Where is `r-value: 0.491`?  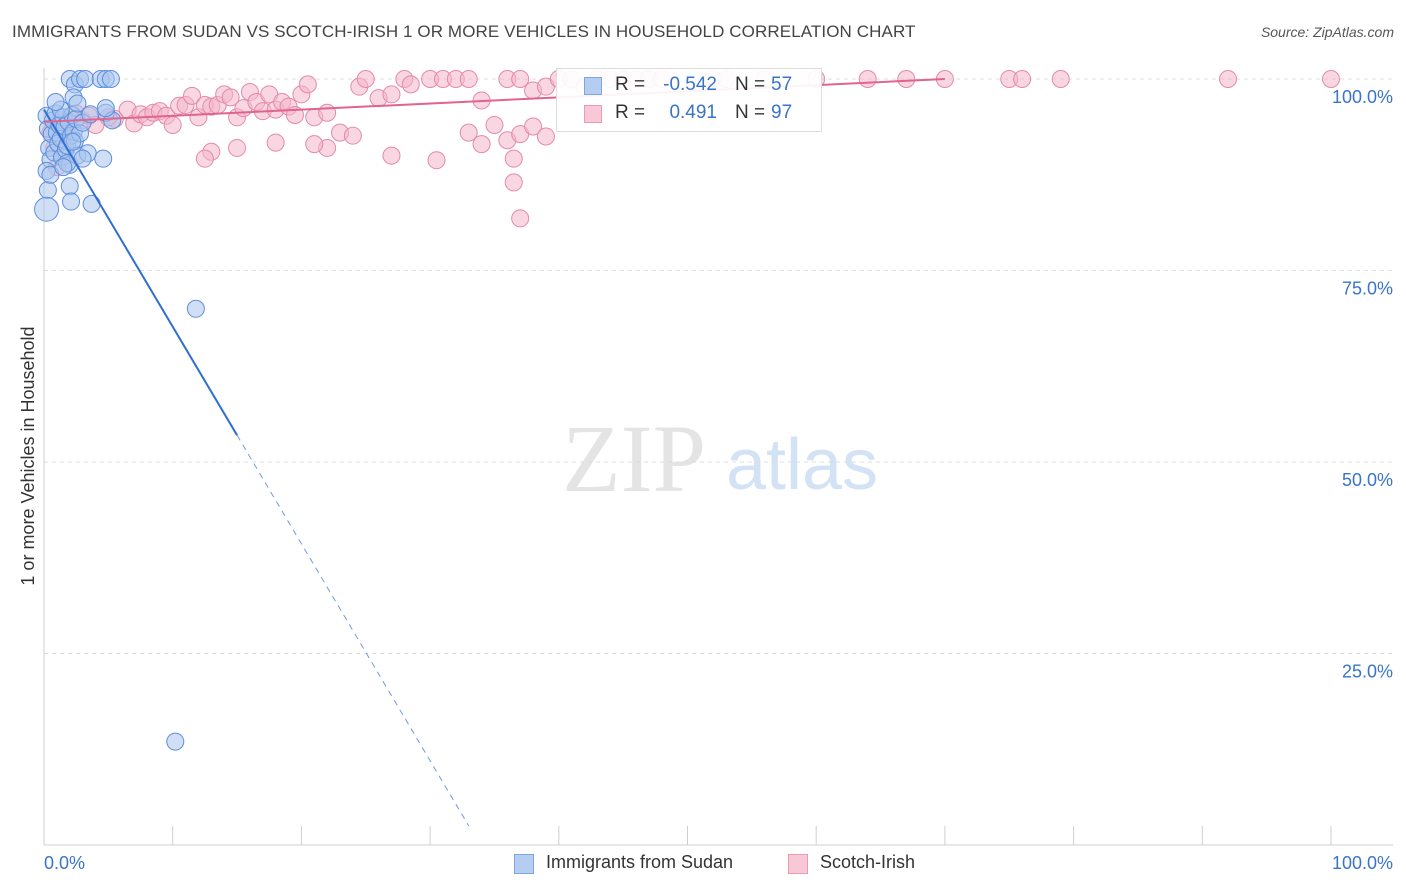 r-value: 0.491 is located at coordinates (693, 112).